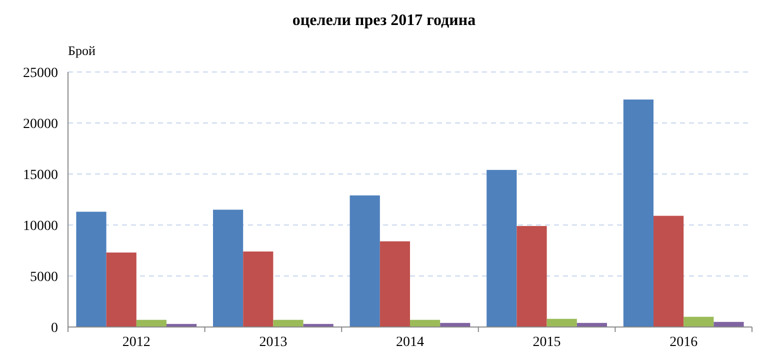 The width and height of the screenshot is (768, 355). What do you see at coordinates (54, 328) in the screenshot?
I see `y-tick-label: 0` at bounding box center [54, 328].